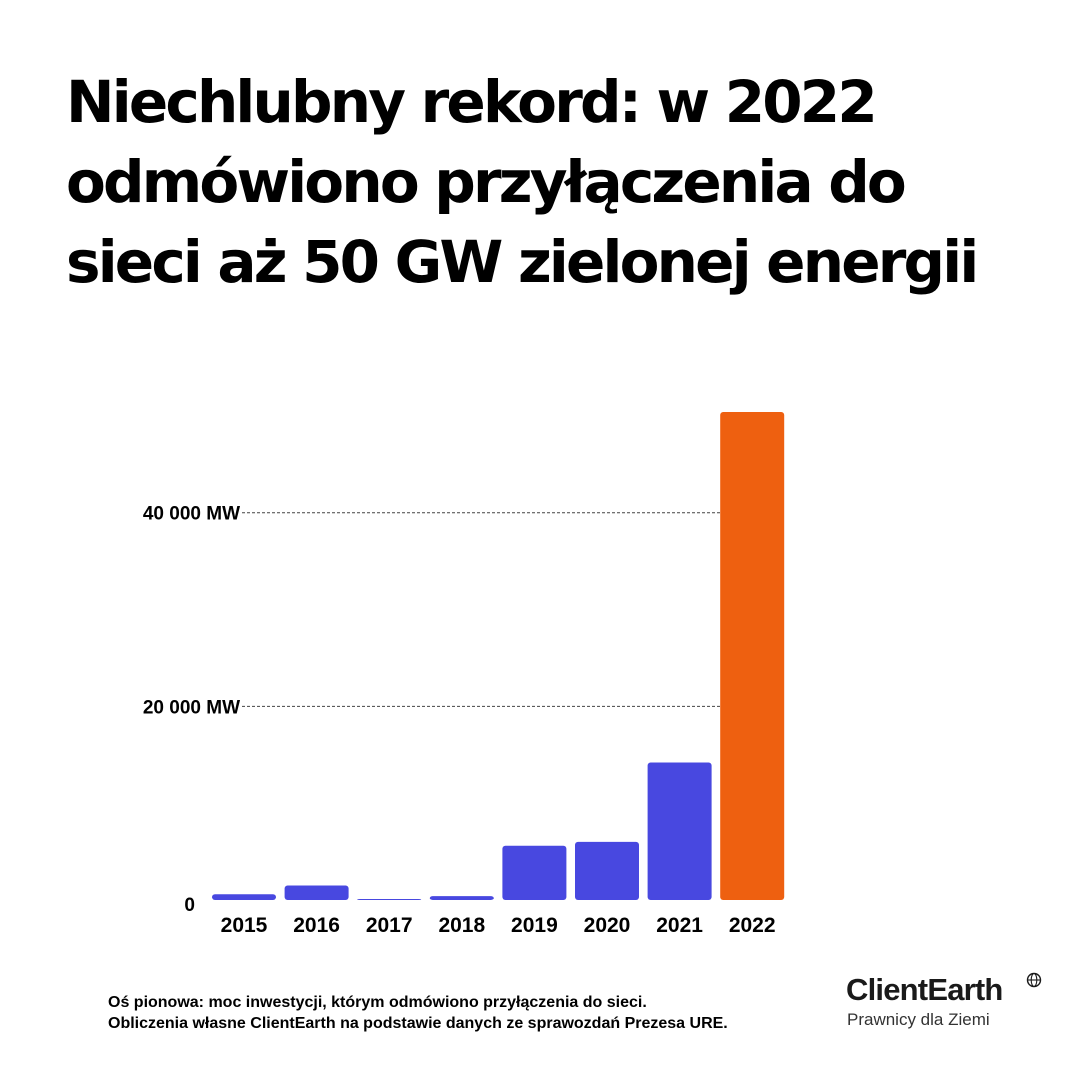 Image resolution: width=1080 pixels, height=1080 pixels. I want to click on x-tick-label: 2019, so click(534, 925).